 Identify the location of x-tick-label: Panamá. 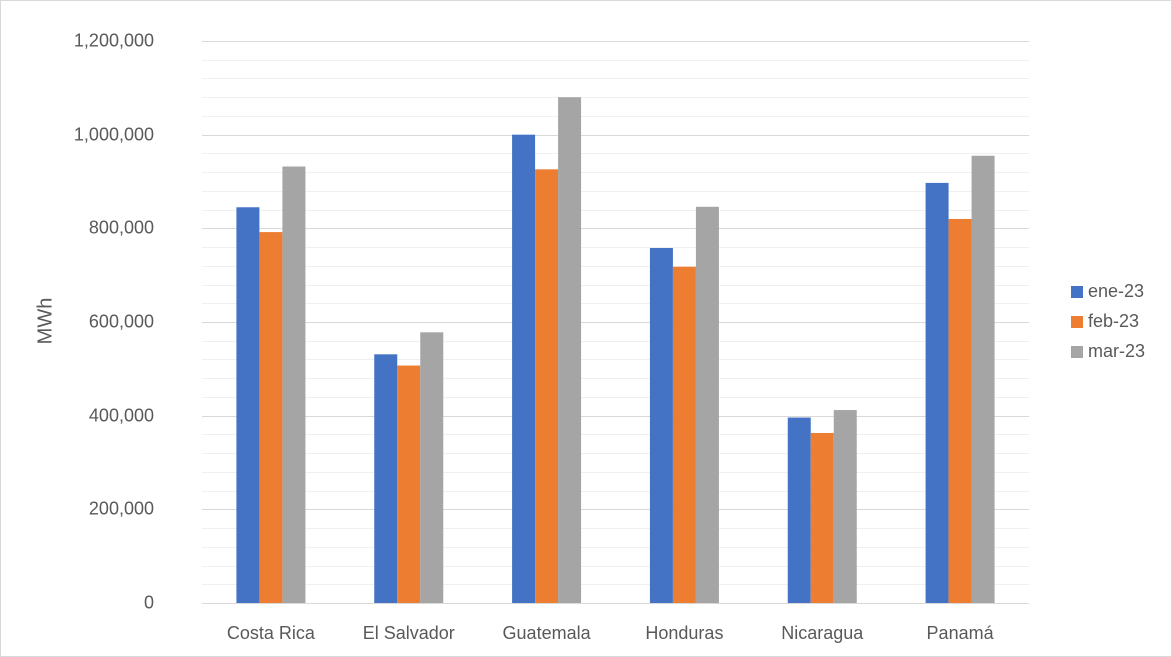
(961, 633).